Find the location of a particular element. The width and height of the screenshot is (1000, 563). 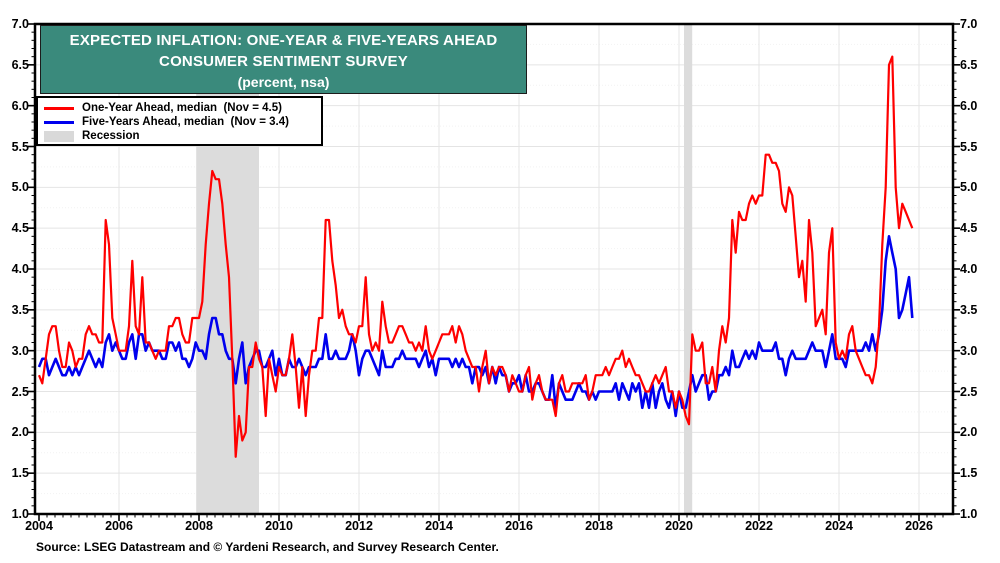

recession-swatch is located at coordinates (59, 136).